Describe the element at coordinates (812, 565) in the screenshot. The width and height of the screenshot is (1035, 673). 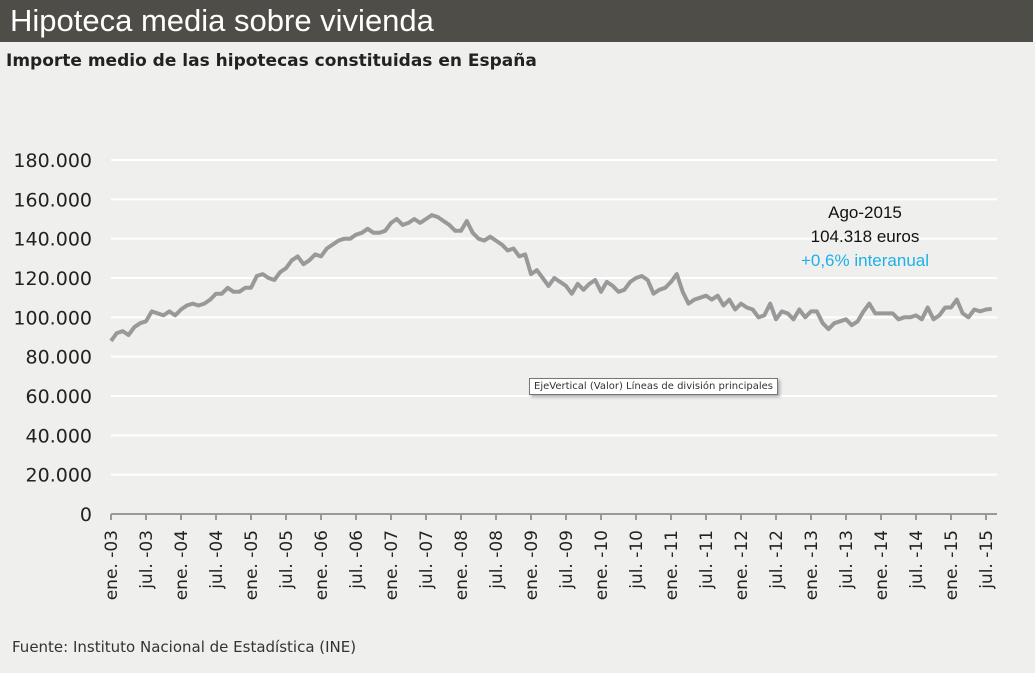
I see `x-tick-label: ene. -13` at that location.